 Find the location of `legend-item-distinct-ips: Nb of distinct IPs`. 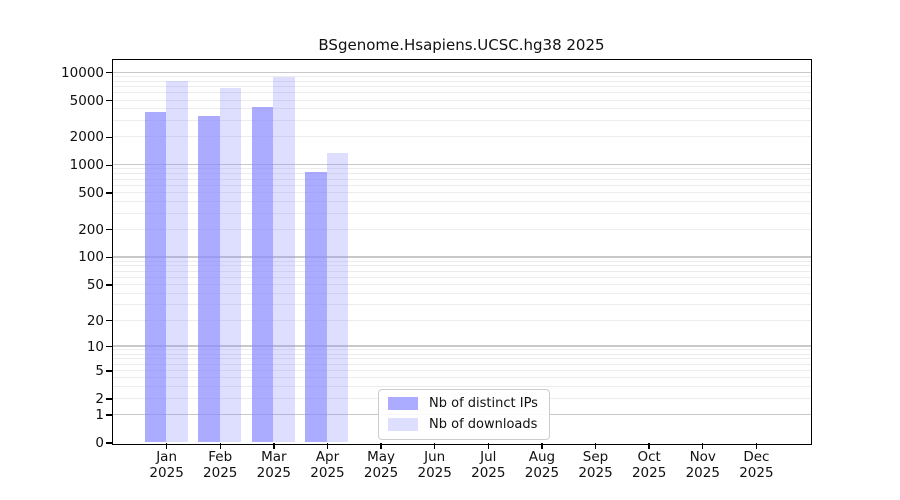

legend-item-distinct-ips: Nb of distinct IPs is located at coordinates (463, 403).